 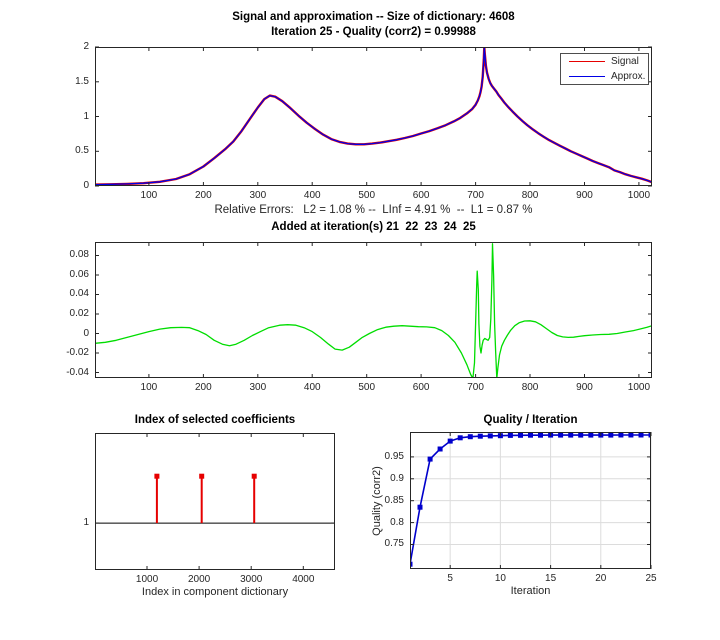 I want to click on quality-plot, so click(x=531, y=500).